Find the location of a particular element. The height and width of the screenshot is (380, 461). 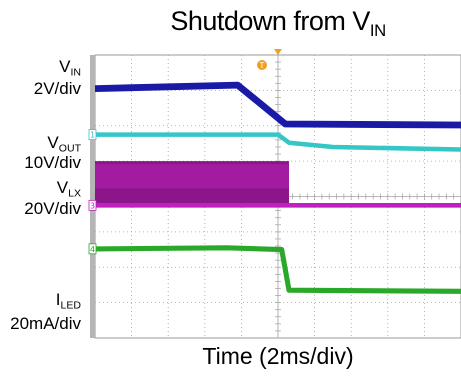

iled-marker-text: 4 is located at coordinates (92, 249).